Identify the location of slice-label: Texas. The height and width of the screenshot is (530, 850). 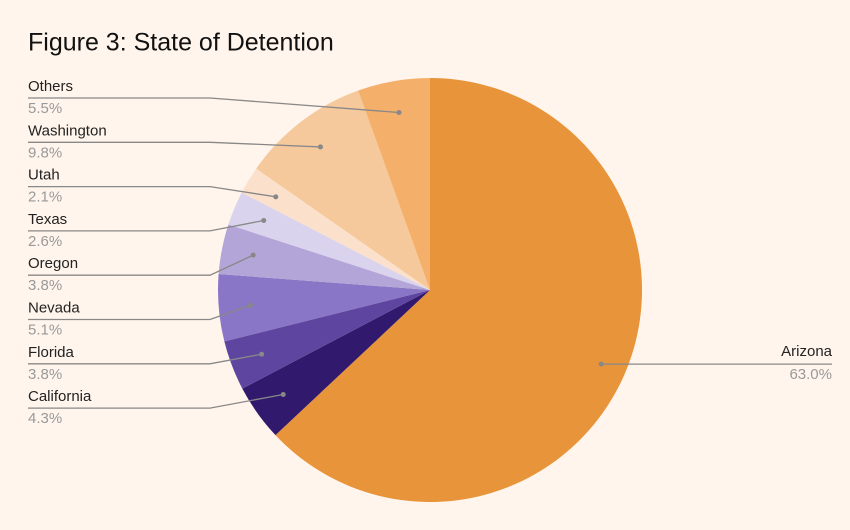
(47, 219).